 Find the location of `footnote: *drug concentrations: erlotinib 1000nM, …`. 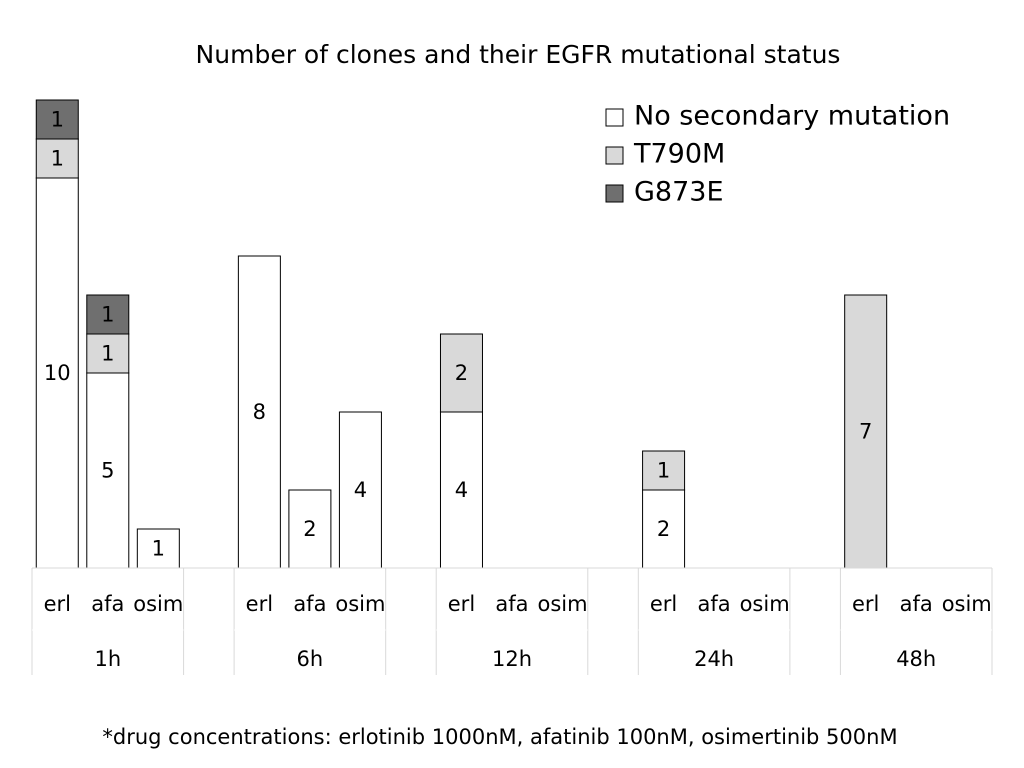

footnote: *drug concentrations: erlotinib 1000nM, … is located at coordinates (499, 737).